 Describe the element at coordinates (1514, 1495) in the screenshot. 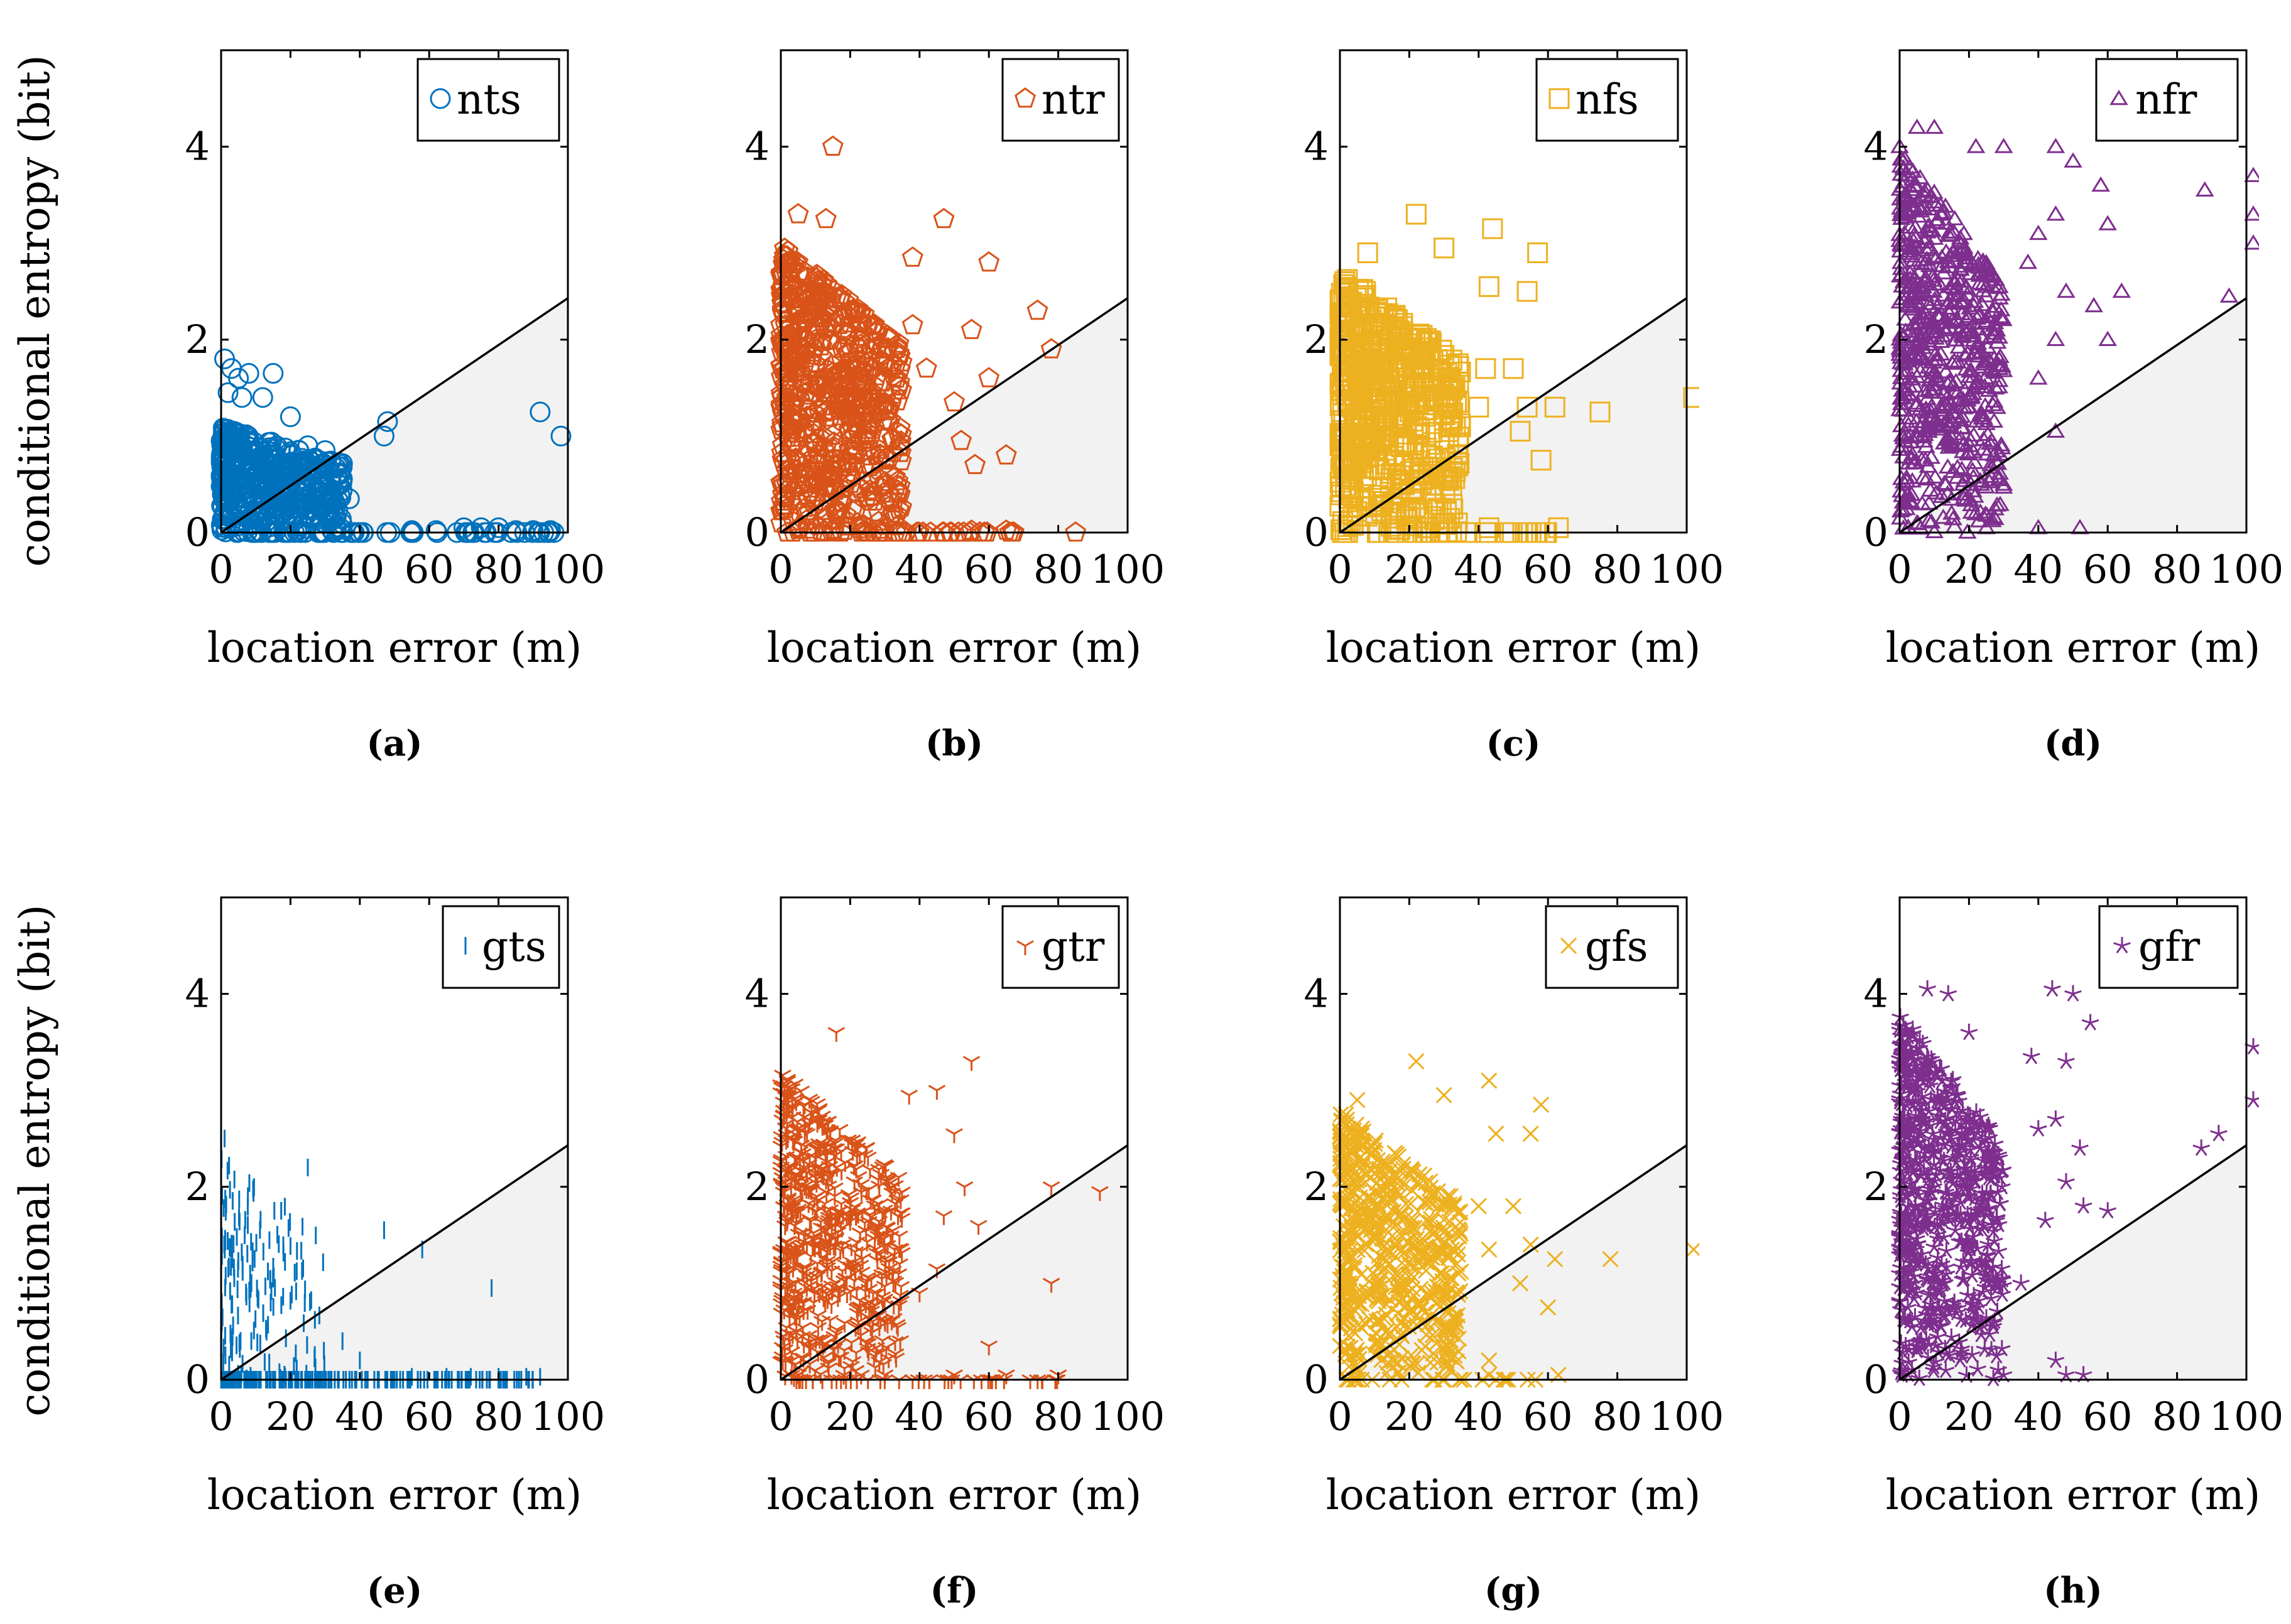

I see `x-axis-label: location error (m)` at that location.